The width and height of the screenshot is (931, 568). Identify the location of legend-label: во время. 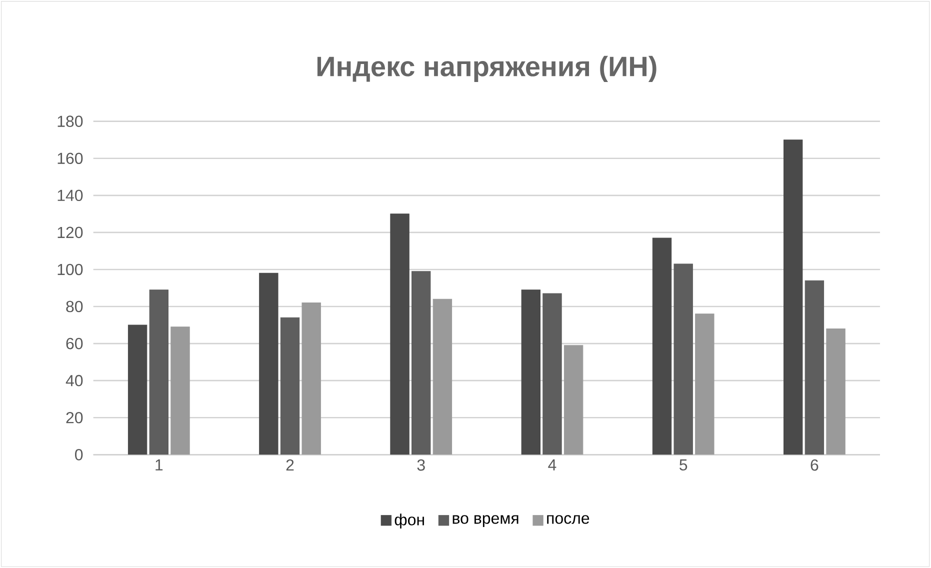
(485, 521).